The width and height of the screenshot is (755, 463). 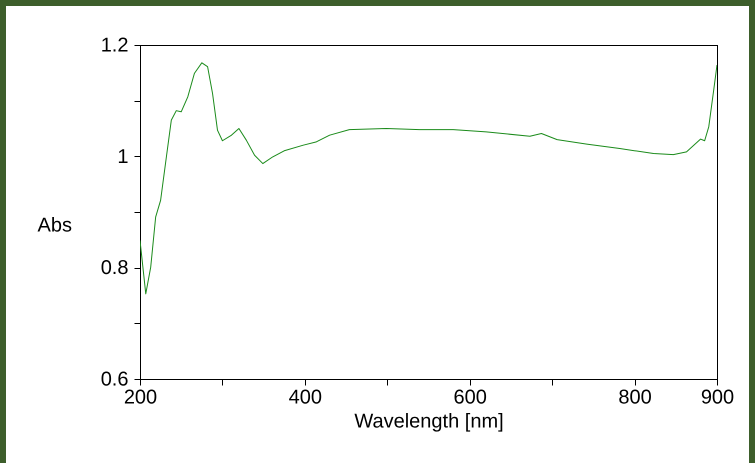 What do you see at coordinates (114, 268) in the screenshot?
I see `y-tick-label: 0.8` at bounding box center [114, 268].